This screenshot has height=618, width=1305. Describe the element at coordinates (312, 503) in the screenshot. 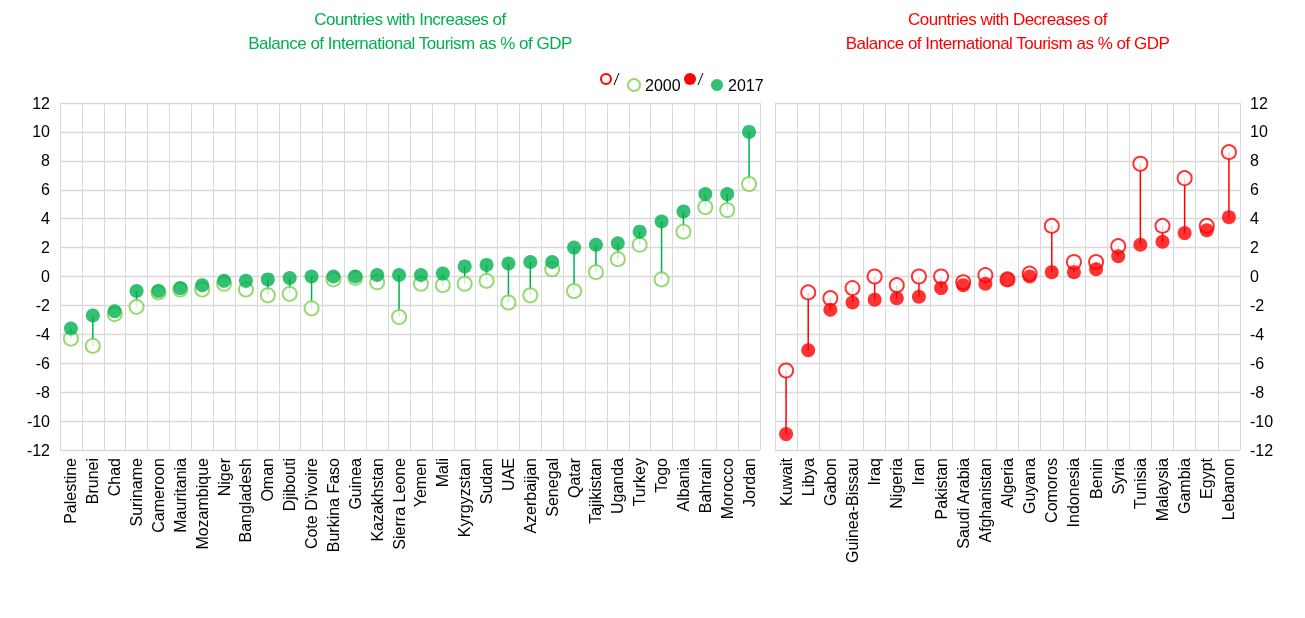

I see `x-tick-label: Cote D'ivoire` at that location.